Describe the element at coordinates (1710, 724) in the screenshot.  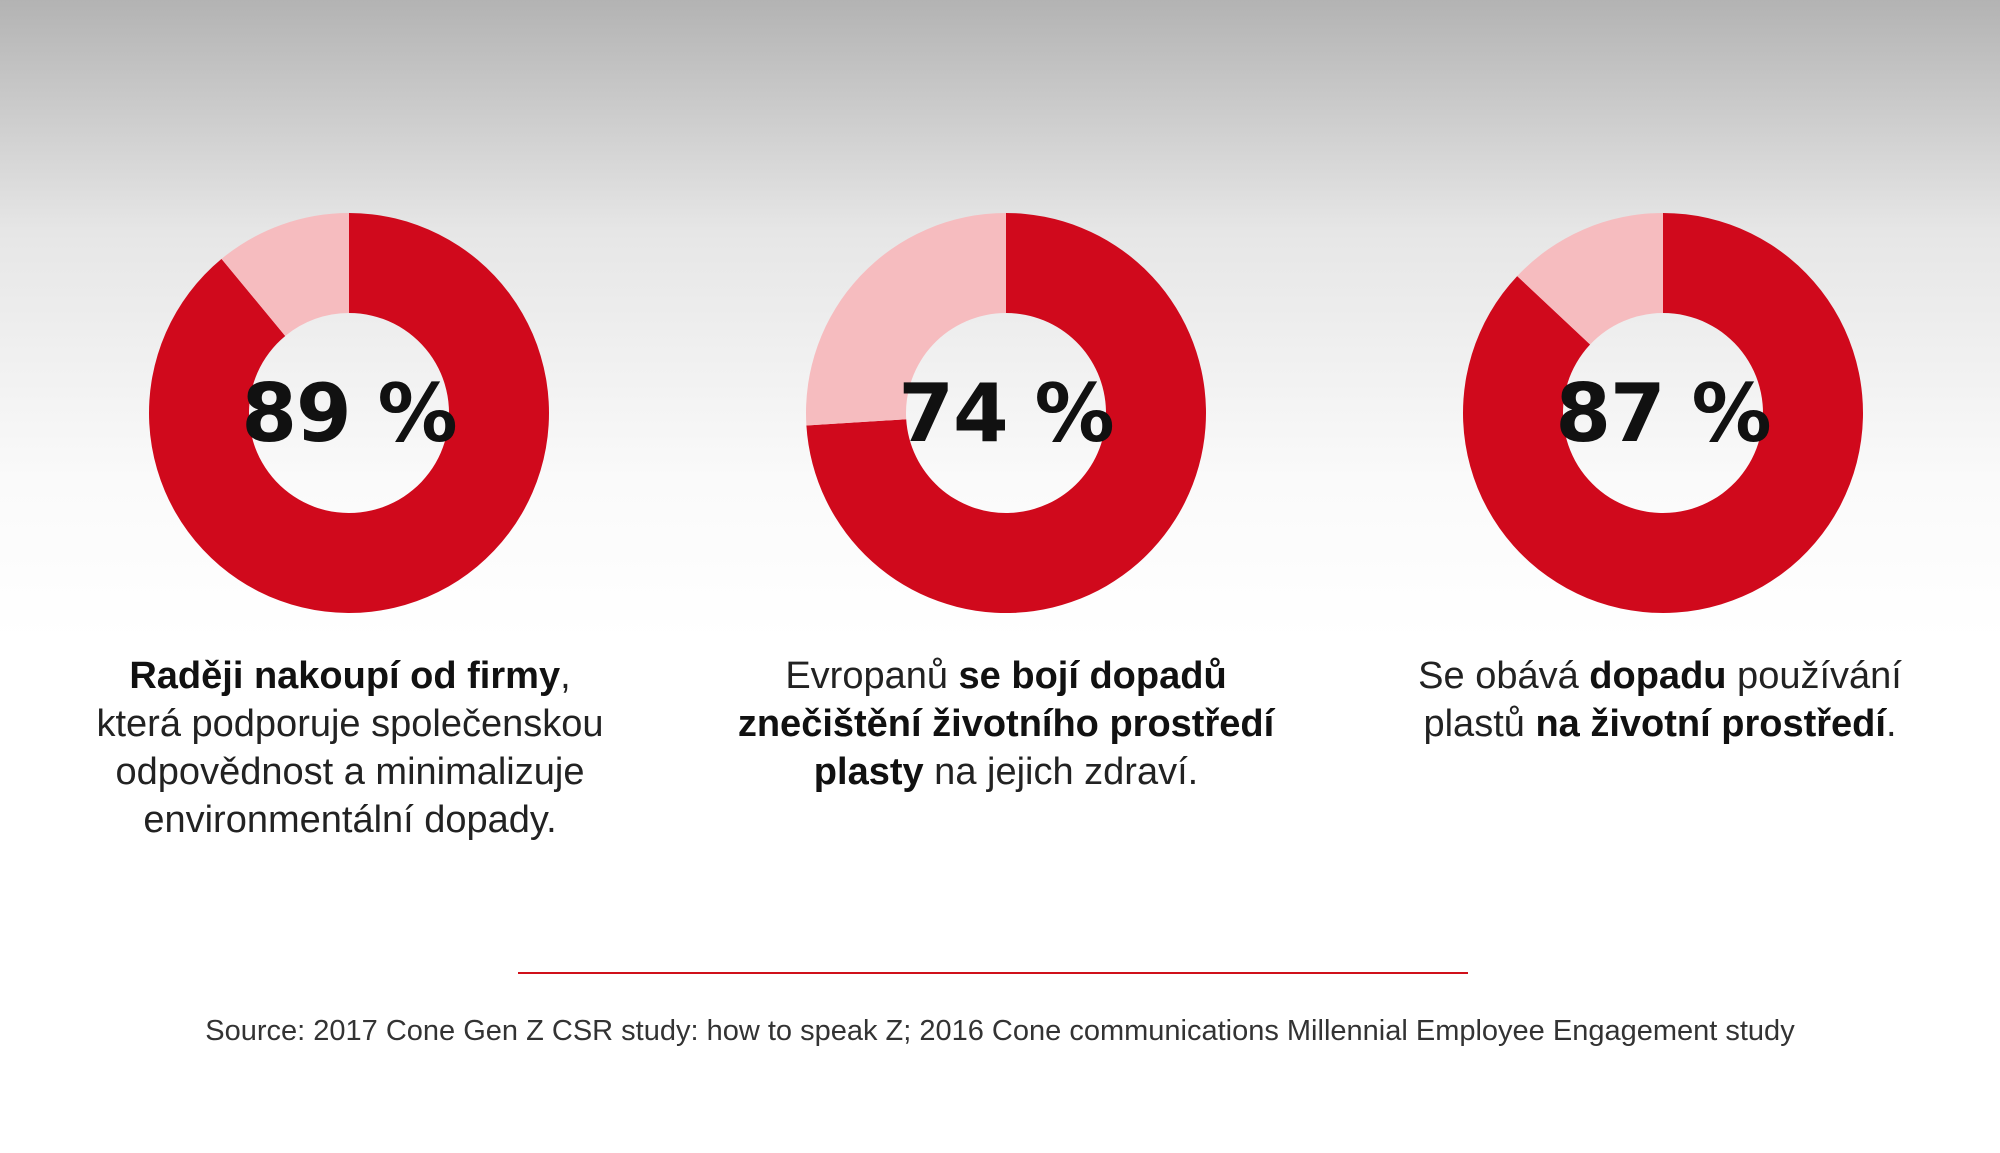
I see `caption-3-text-run: na životní prostředí` at that location.